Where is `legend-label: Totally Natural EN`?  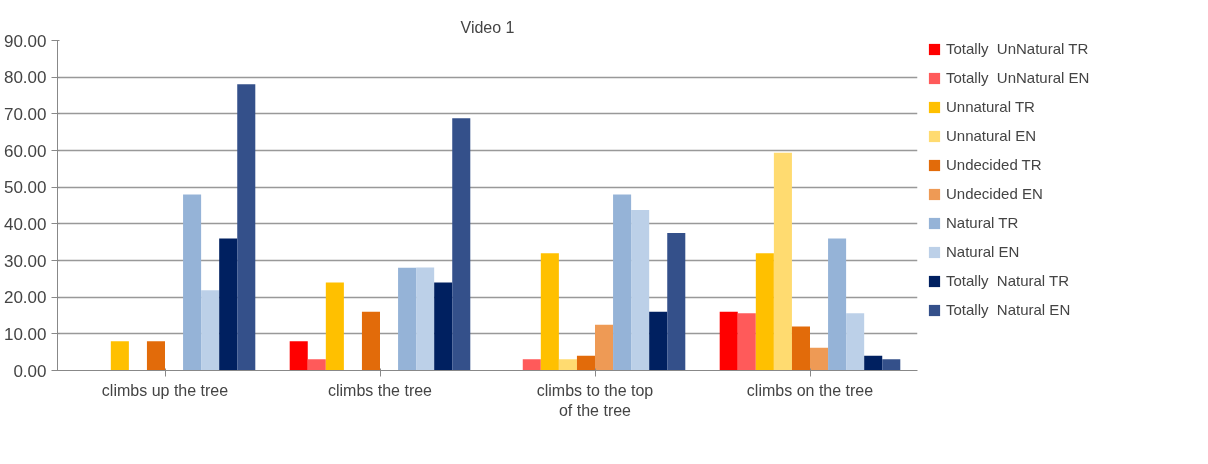
legend-label: Totally Natural EN is located at coordinates (1008, 309).